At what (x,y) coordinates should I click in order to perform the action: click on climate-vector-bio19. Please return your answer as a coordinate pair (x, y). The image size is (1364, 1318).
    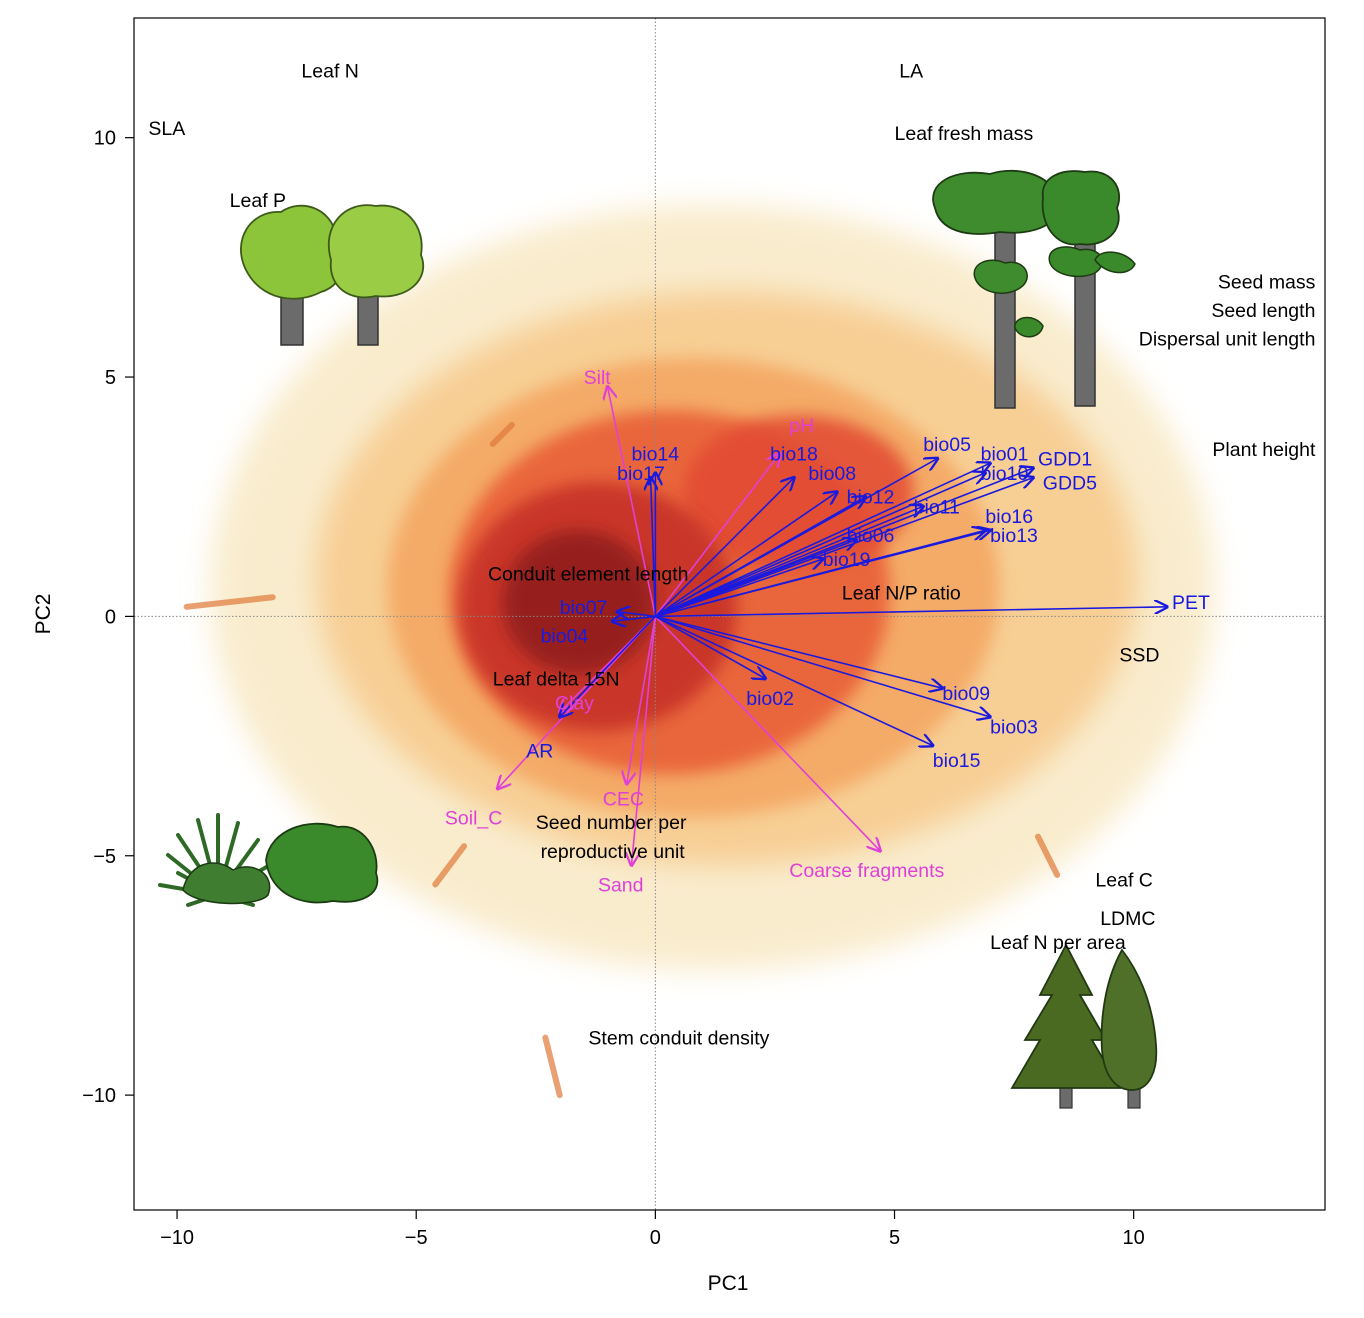
    Looking at the image, I should click on (738, 588).